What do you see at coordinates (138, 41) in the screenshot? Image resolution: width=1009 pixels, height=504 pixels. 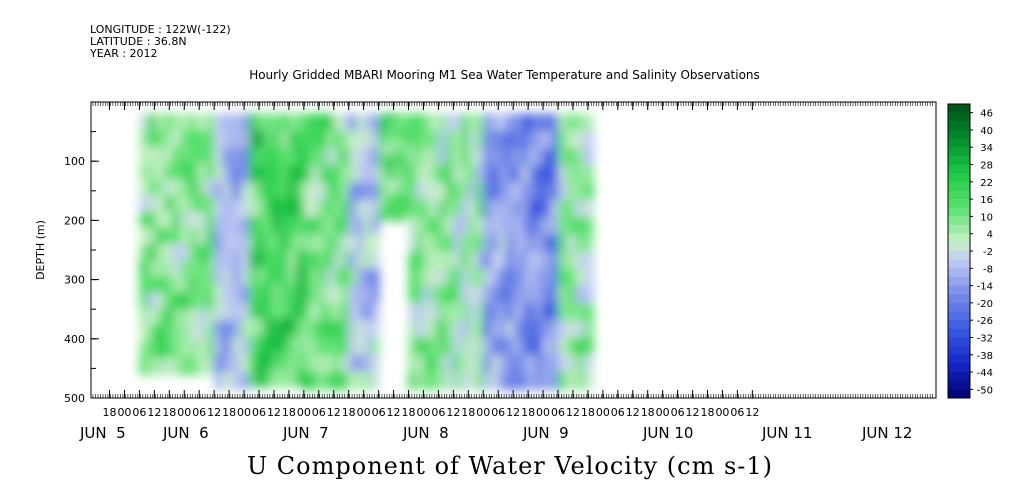 I see `latitude-label: LATITUDE : 36.8N` at bounding box center [138, 41].